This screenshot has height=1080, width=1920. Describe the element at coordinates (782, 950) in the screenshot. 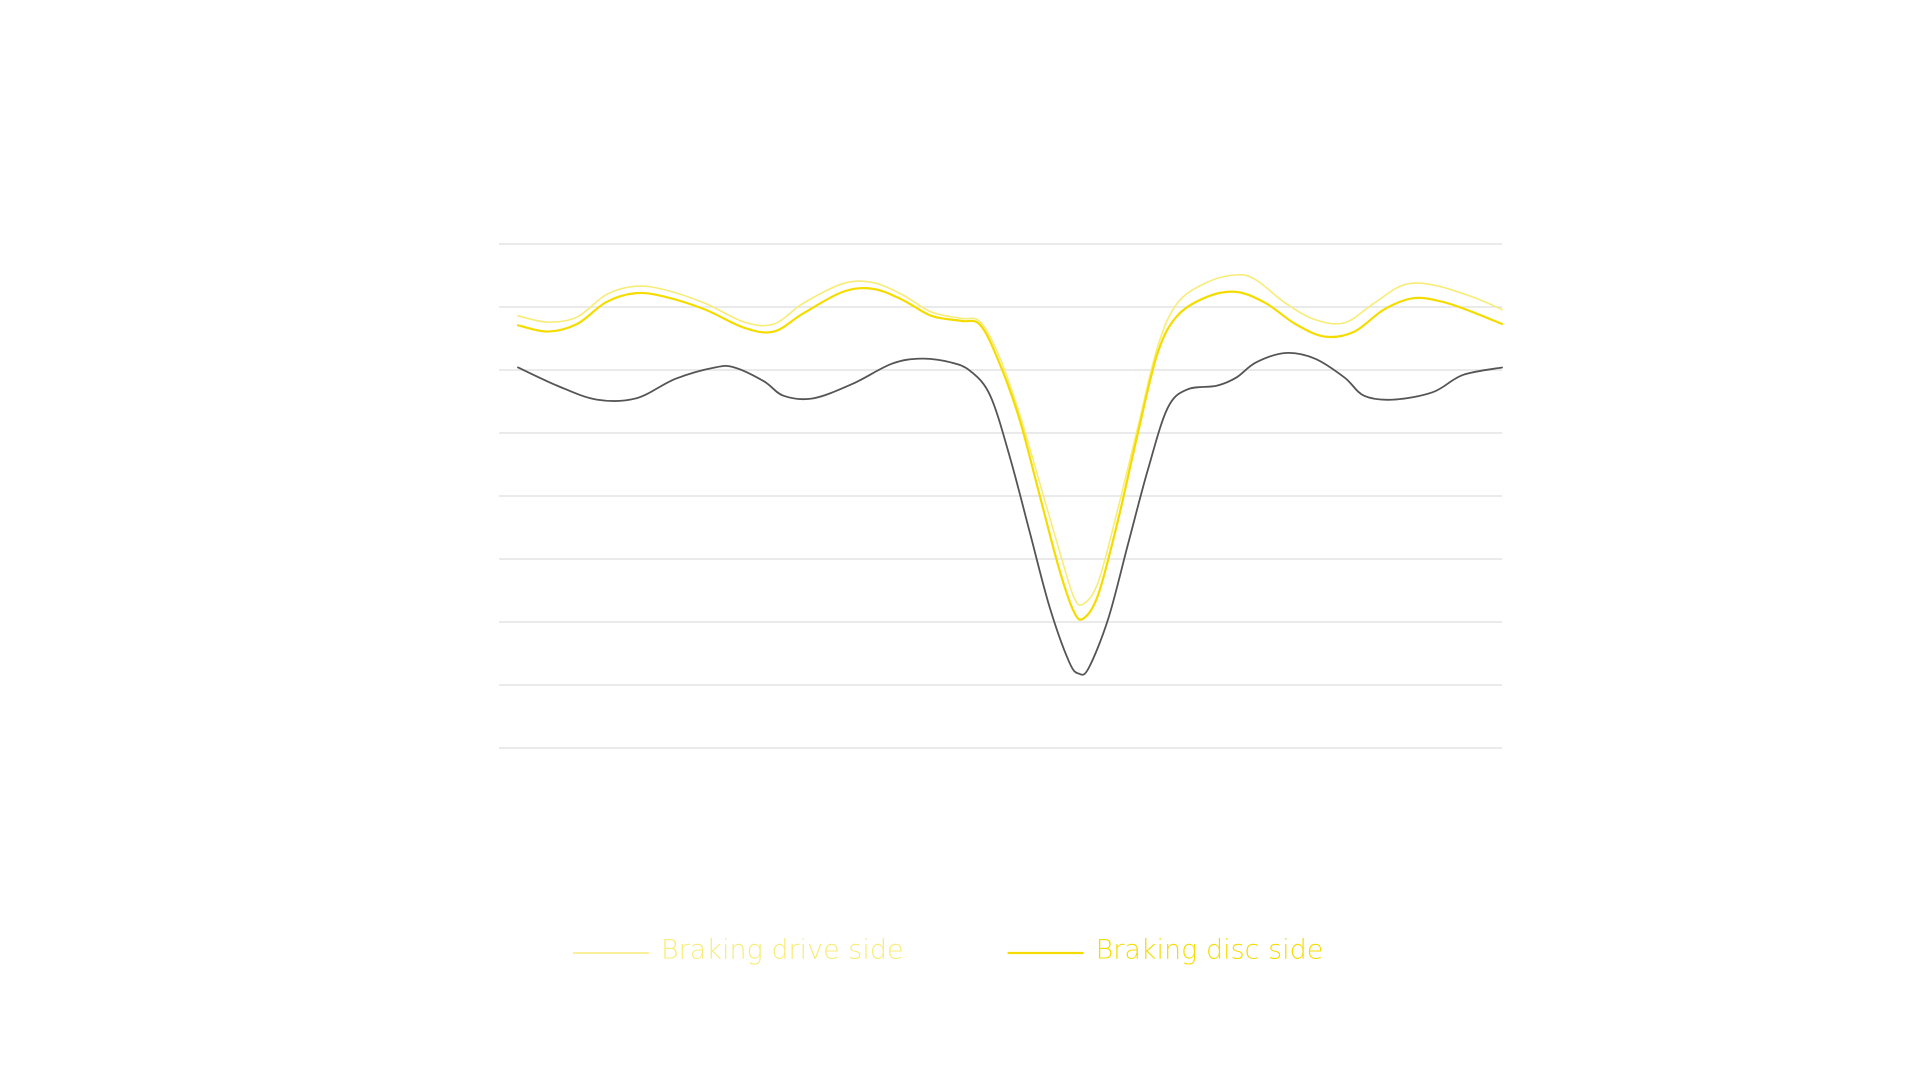

I see `legend-label: Braking drive side` at that location.